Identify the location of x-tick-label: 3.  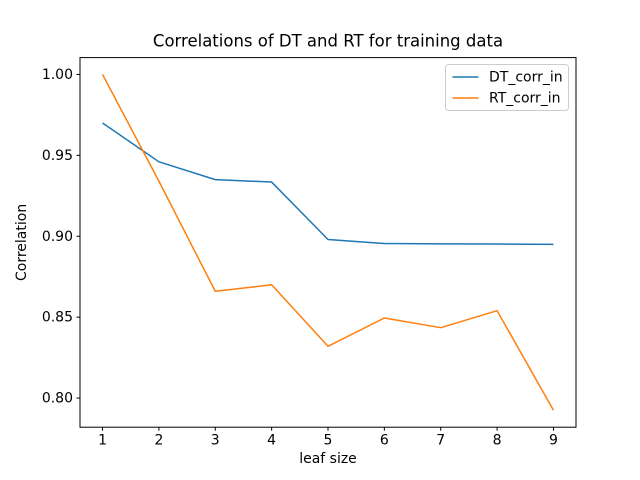
(215, 441).